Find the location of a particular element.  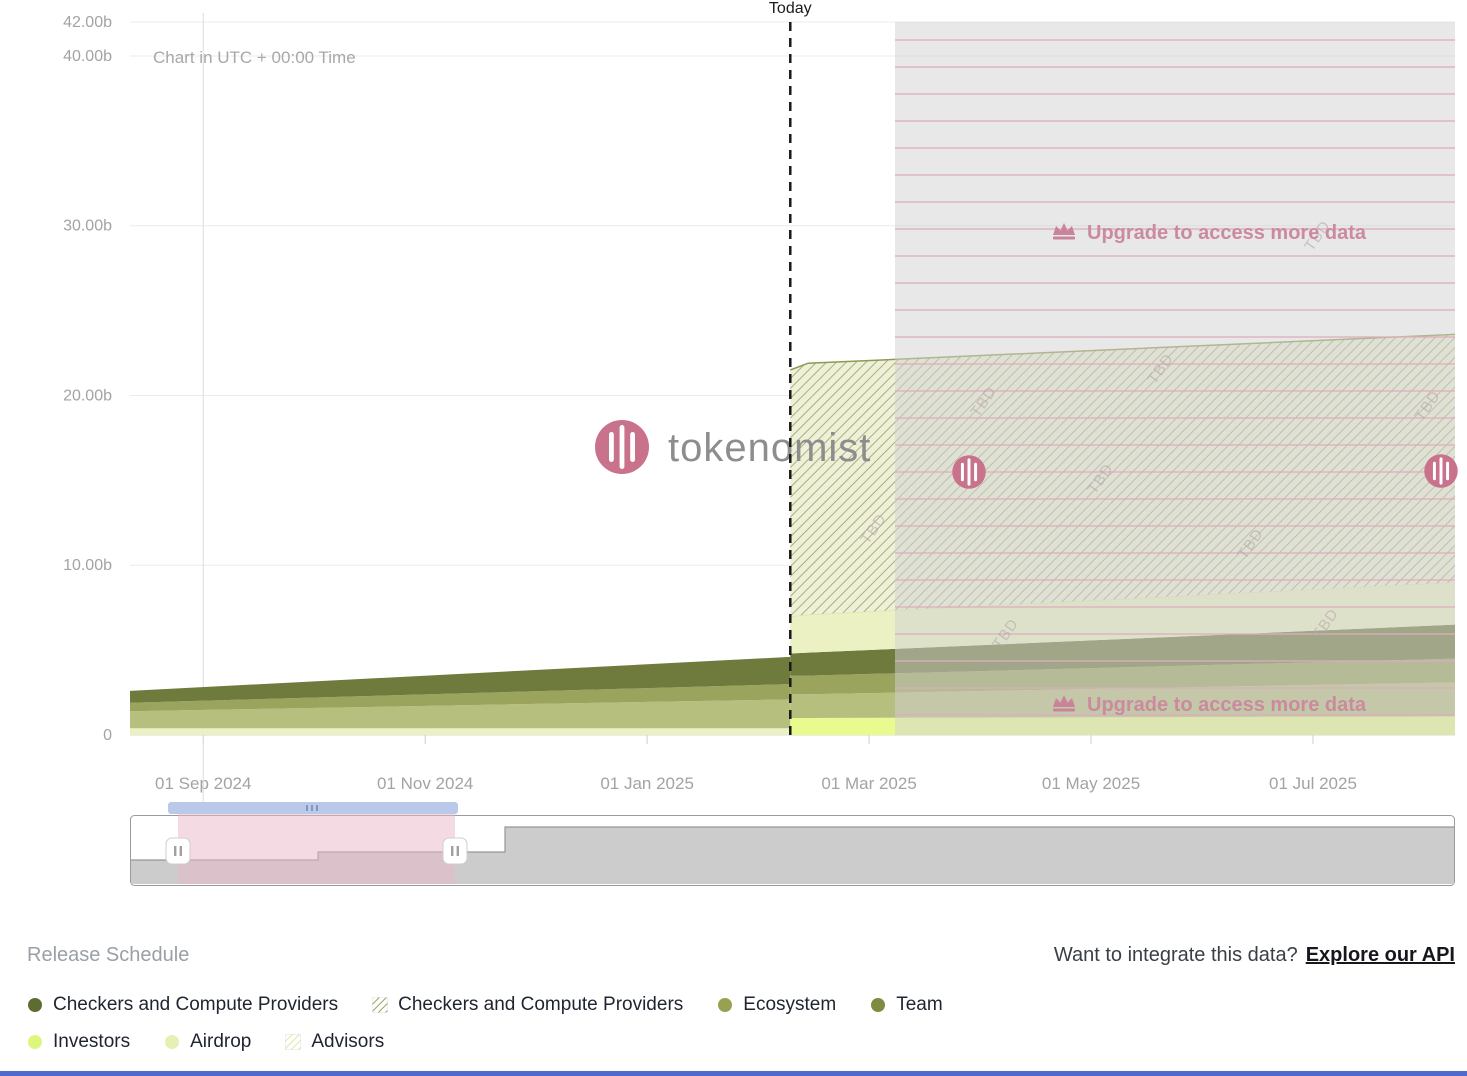

y-axis-label: 42.00b is located at coordinates (87, 22).